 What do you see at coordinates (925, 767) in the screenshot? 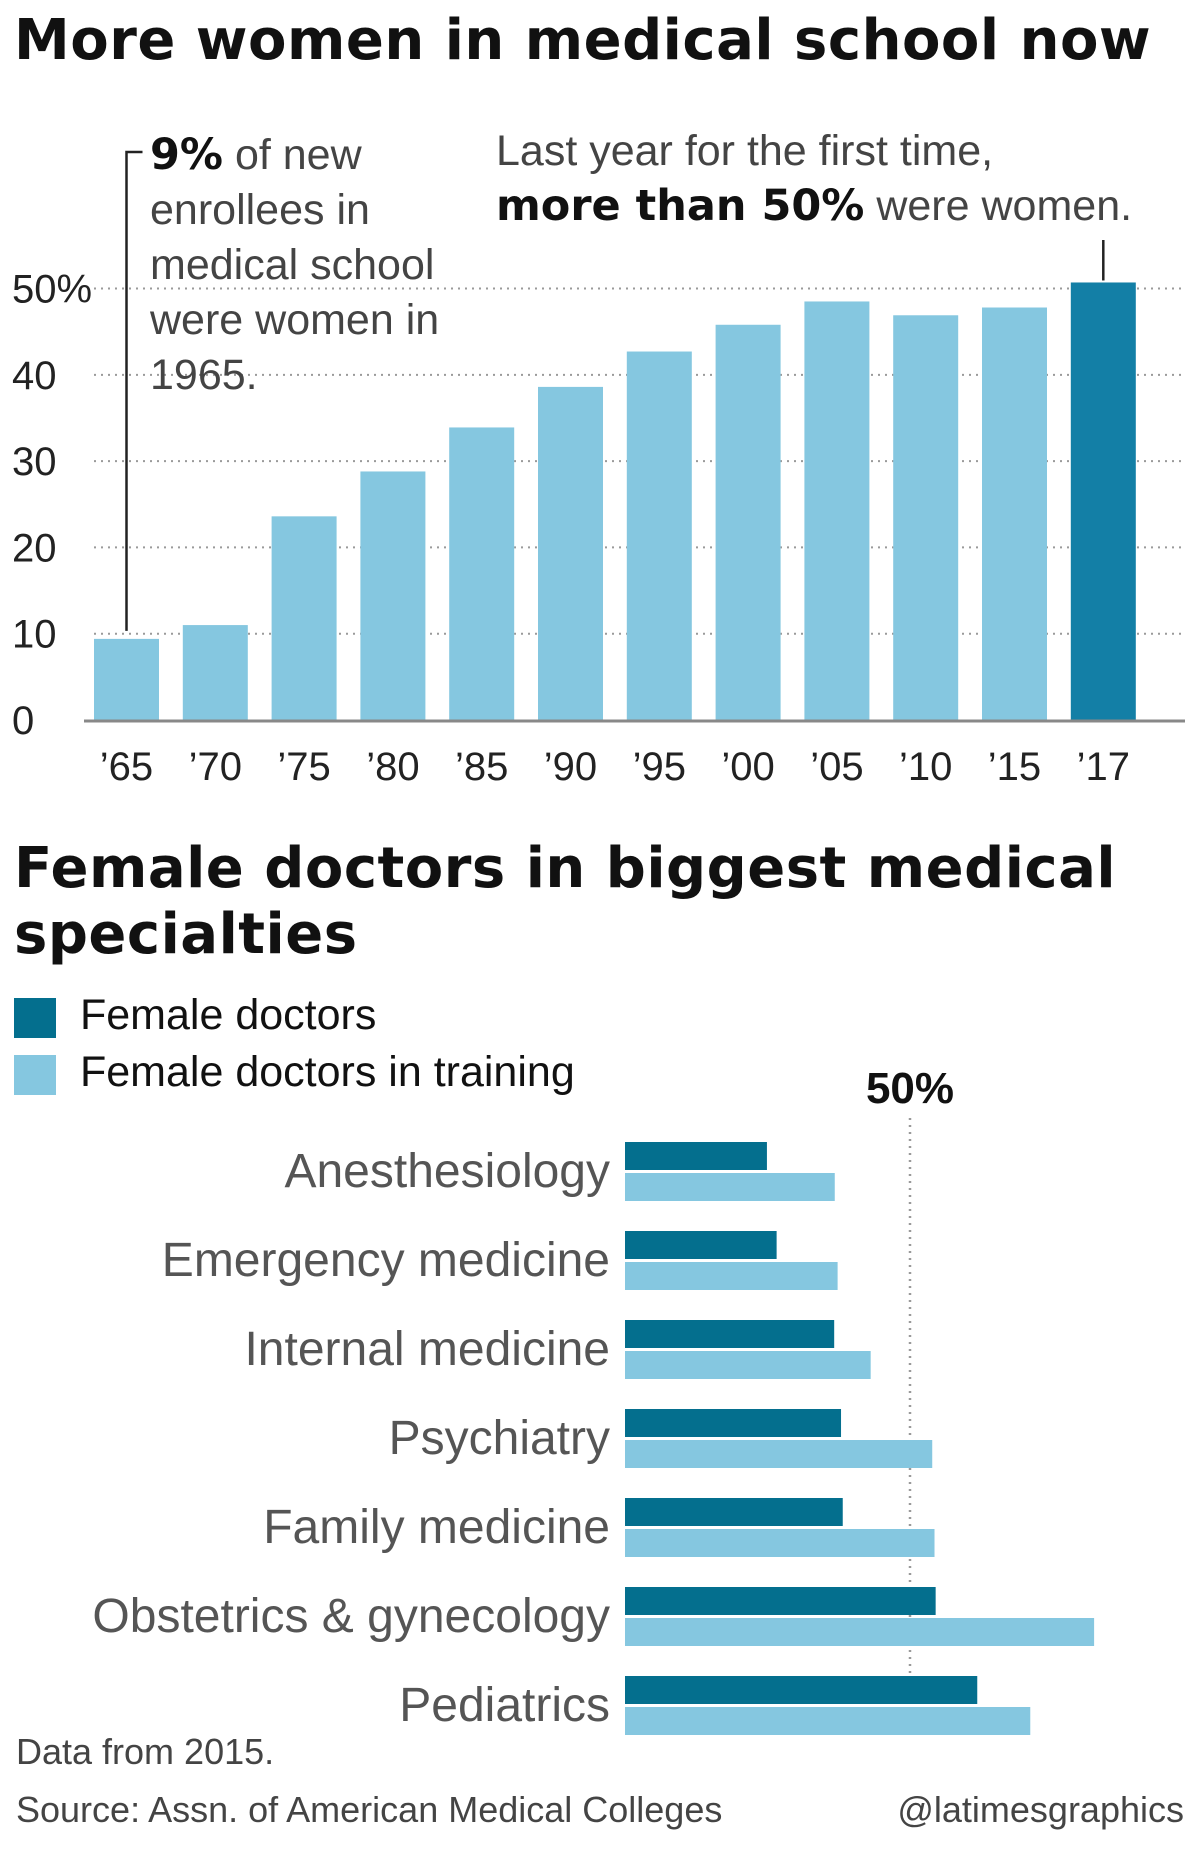
I see `x-tick-label: ’10` at bounding box center [925, 767].